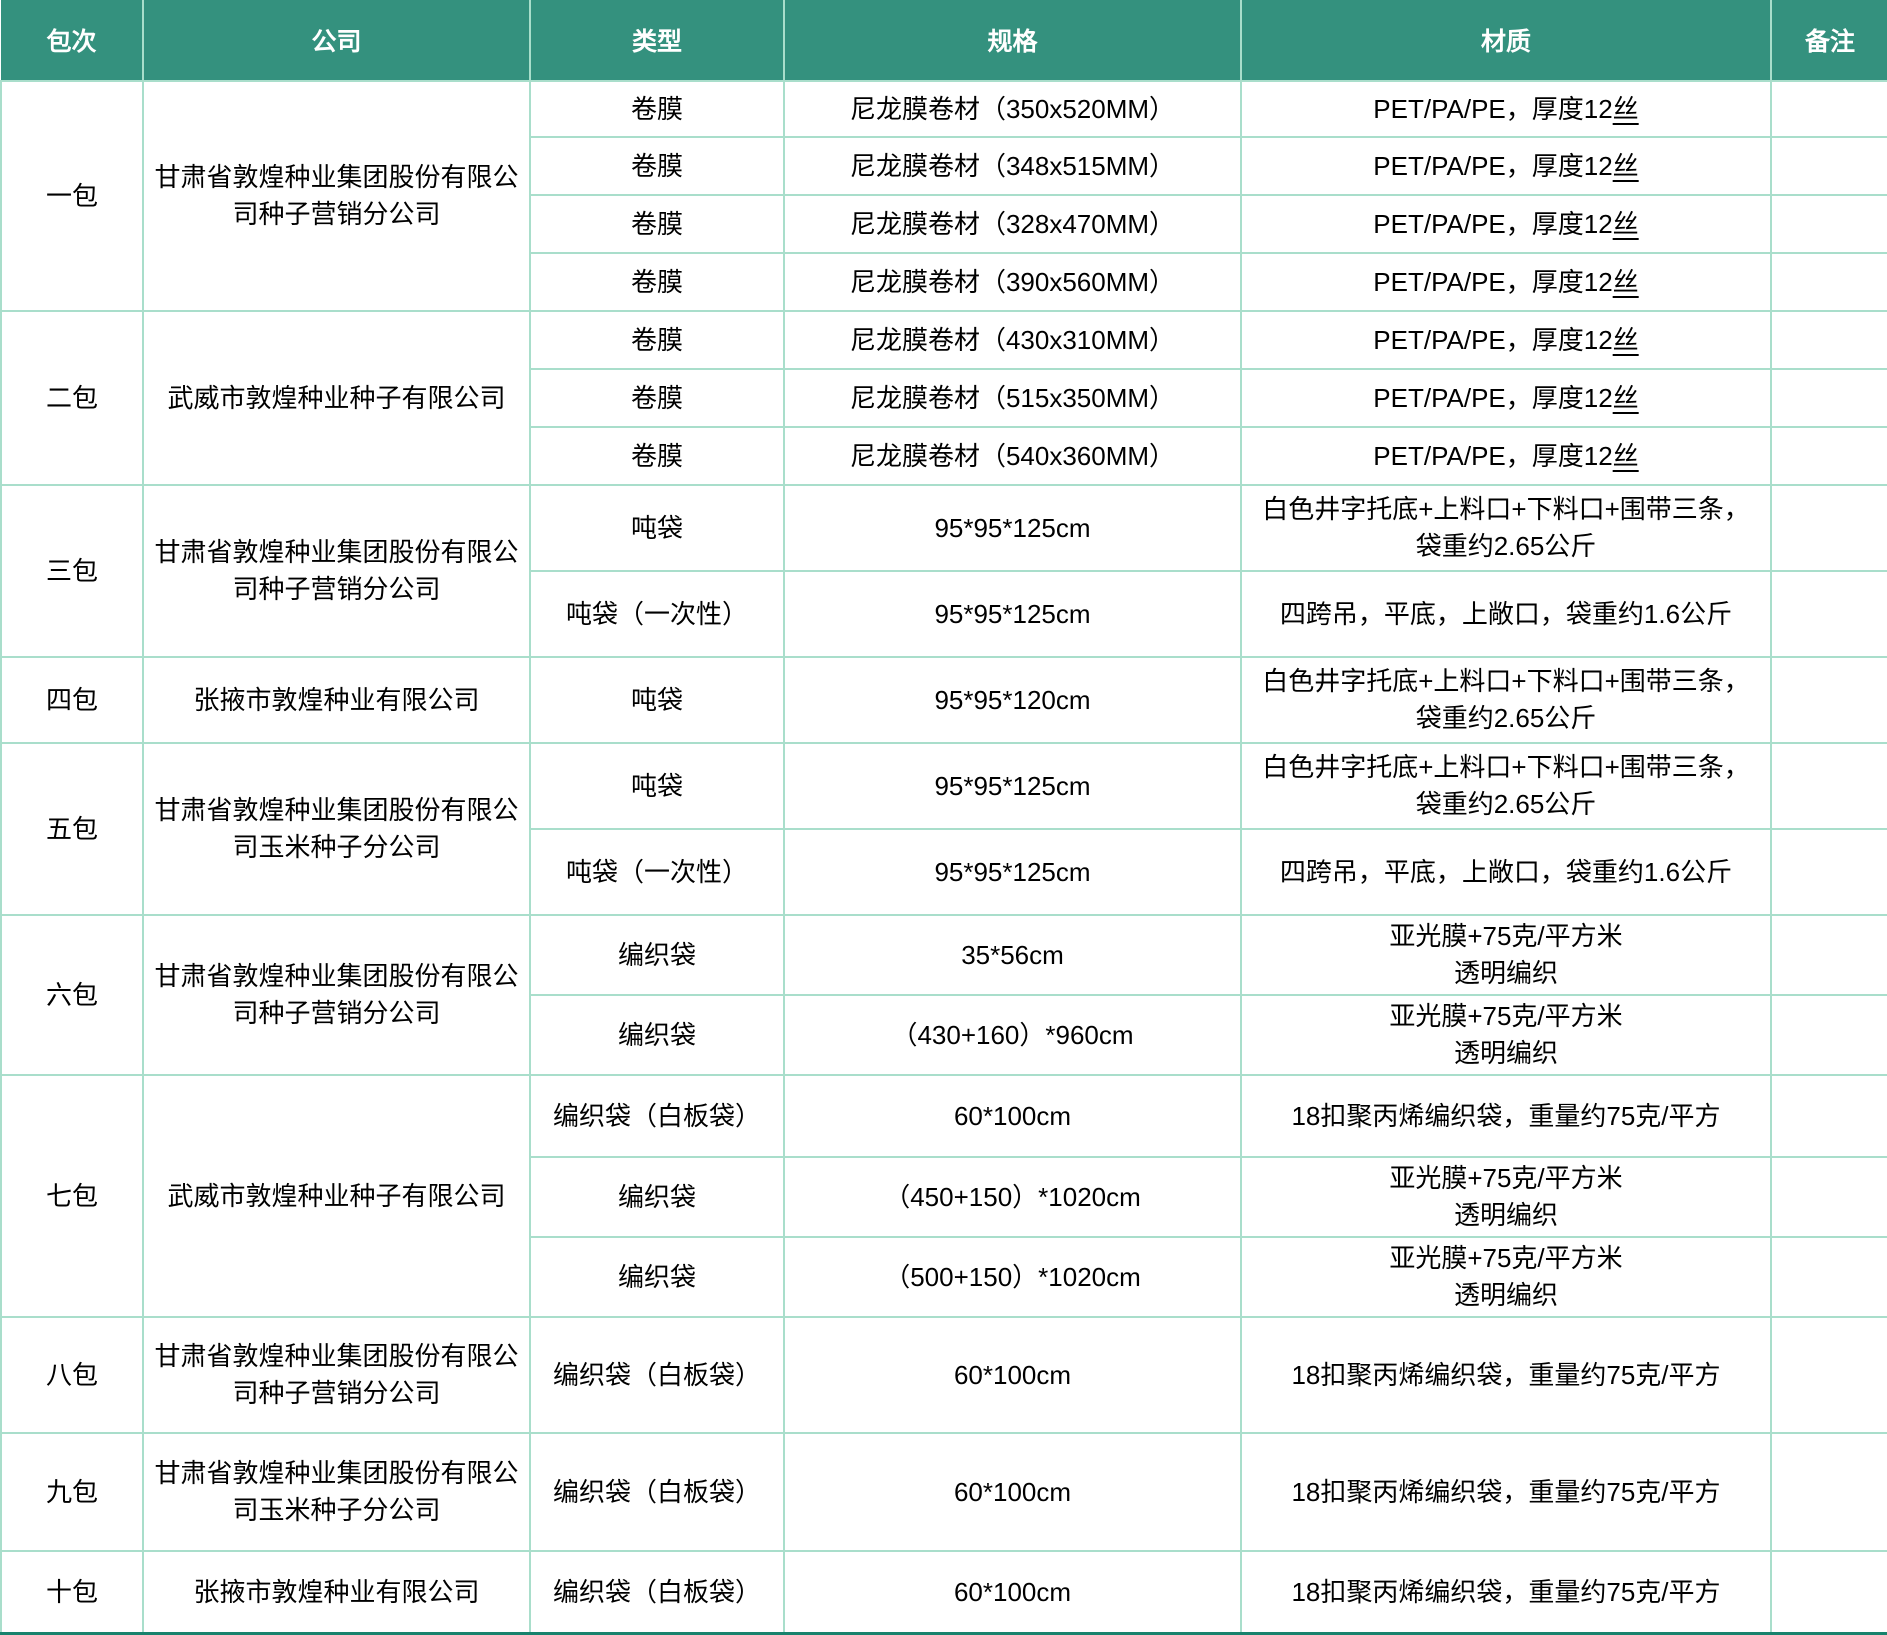 This screenshot has width=1887, height=1635. Describe the element at coordinates (1012, 1197) in the screenshot. I see `spec-cell: （450+150）*1020cm` at that location.